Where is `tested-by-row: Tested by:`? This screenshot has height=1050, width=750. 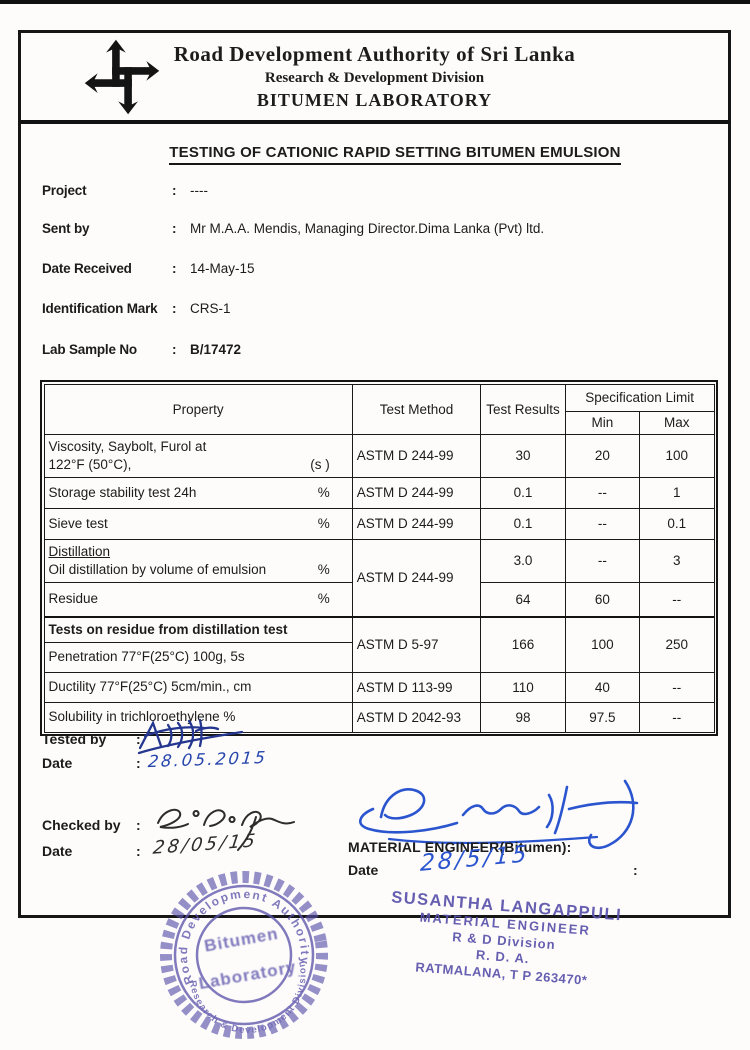
tested-by-row: Tested by: is located at coordinates (91, 739).